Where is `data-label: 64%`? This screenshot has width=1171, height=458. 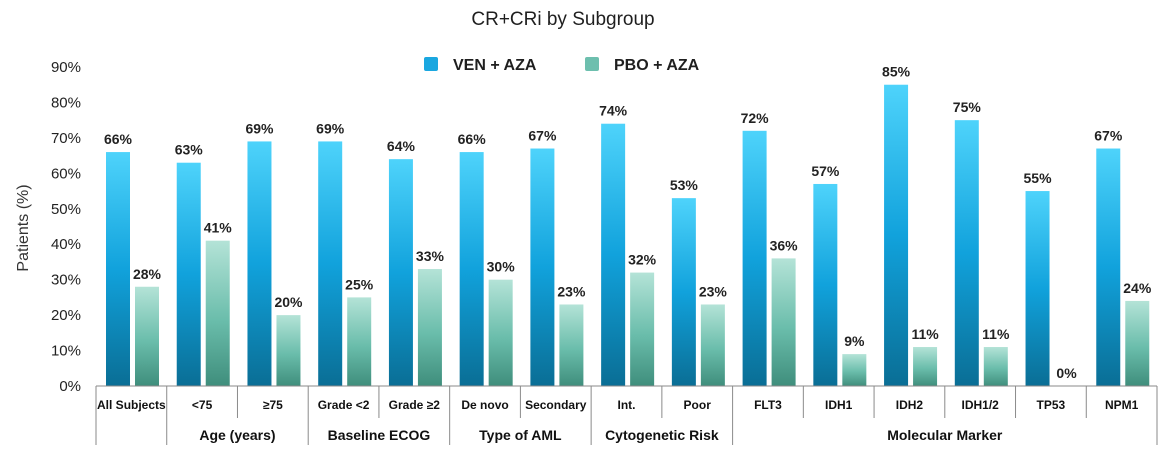
data-label: 64% is located at coordinates (401, 146).